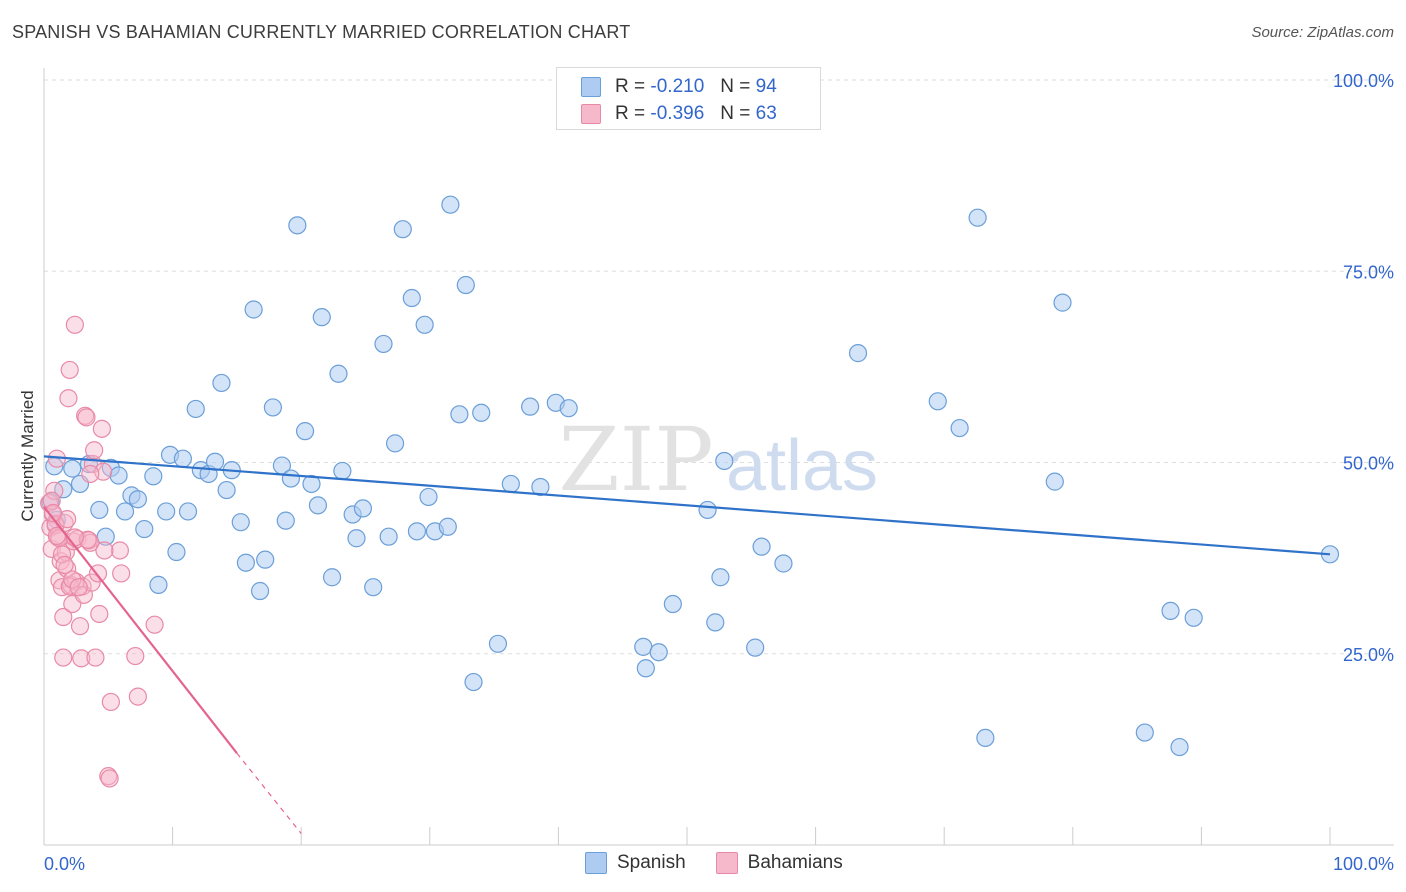 The height and width of the screenshot is (892, 1406). What do you see at coordinates (1363, 368) in the screenshot?
I see `y-tick-labels: 100.0% 75.0% 50.0% 25.0%` at bounding box center [1363, 368].